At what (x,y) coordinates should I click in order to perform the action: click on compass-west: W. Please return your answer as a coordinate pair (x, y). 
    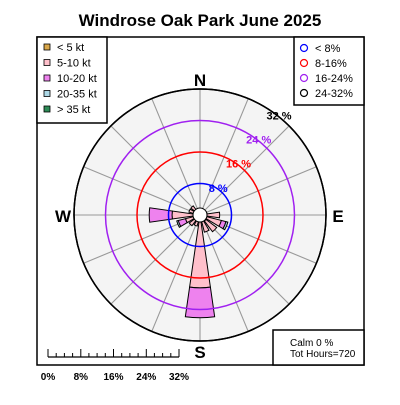
    Looking at the image, I should click on (63, 216).